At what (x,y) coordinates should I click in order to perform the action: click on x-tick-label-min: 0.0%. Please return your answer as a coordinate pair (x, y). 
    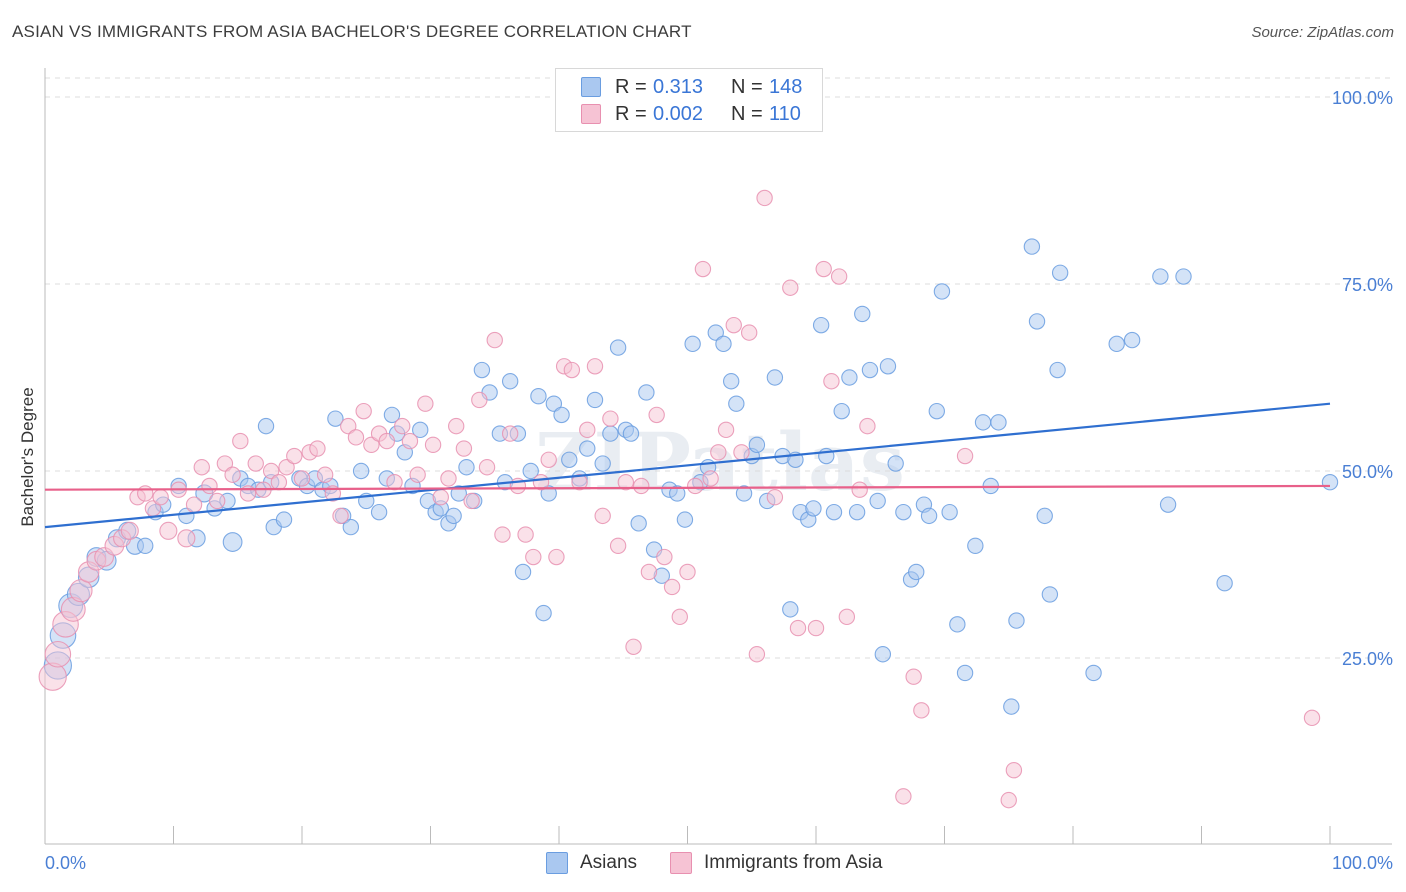
    Looking at the image, I should click on (65, 863).